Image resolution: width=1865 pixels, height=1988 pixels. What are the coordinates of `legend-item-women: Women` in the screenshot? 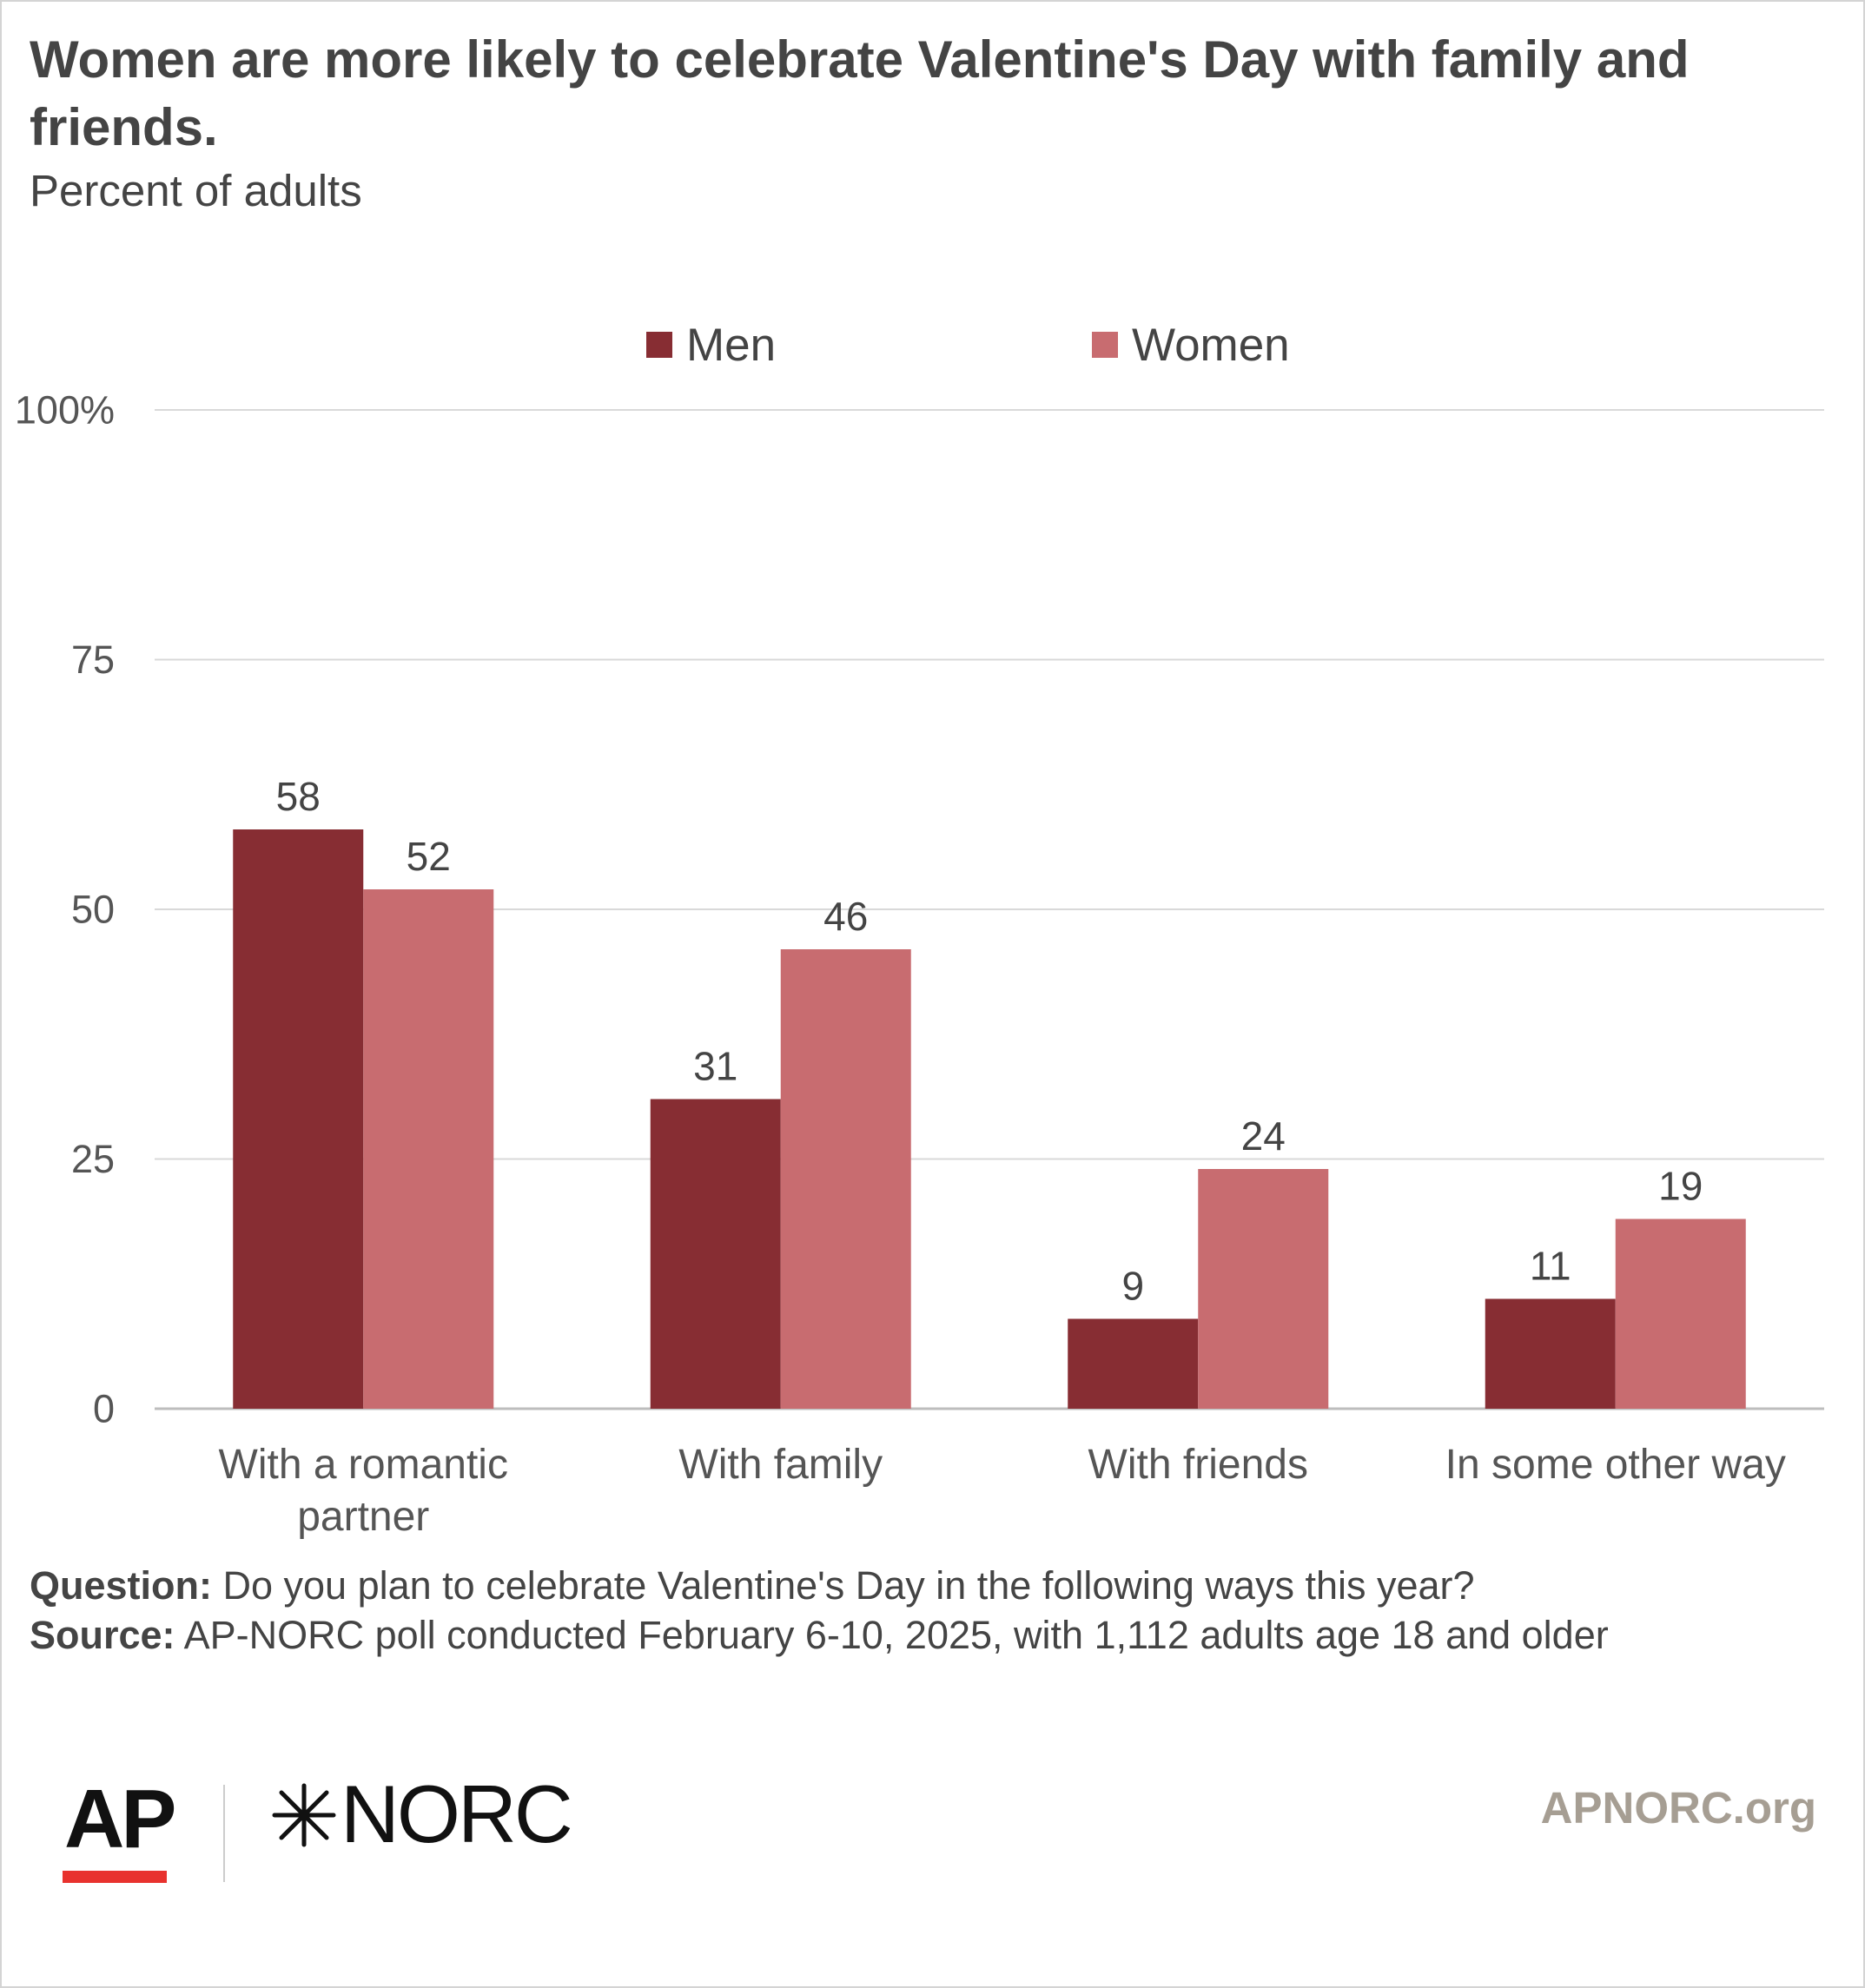 It's located at (1191, 344).